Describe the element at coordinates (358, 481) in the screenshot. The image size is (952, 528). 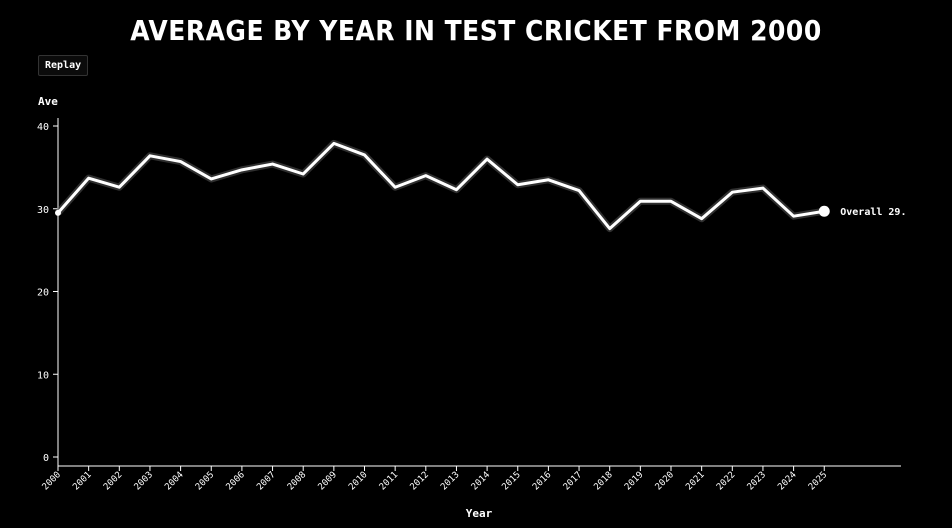
I see `x-tick-label: 2010` at that location.